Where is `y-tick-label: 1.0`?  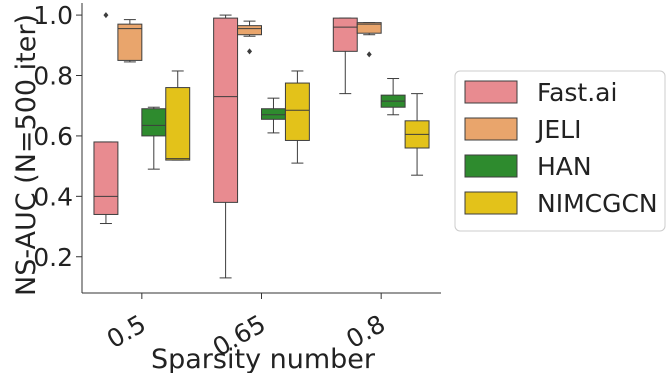
y-tick-label: 1.0 is located at coordinates (53, 15).